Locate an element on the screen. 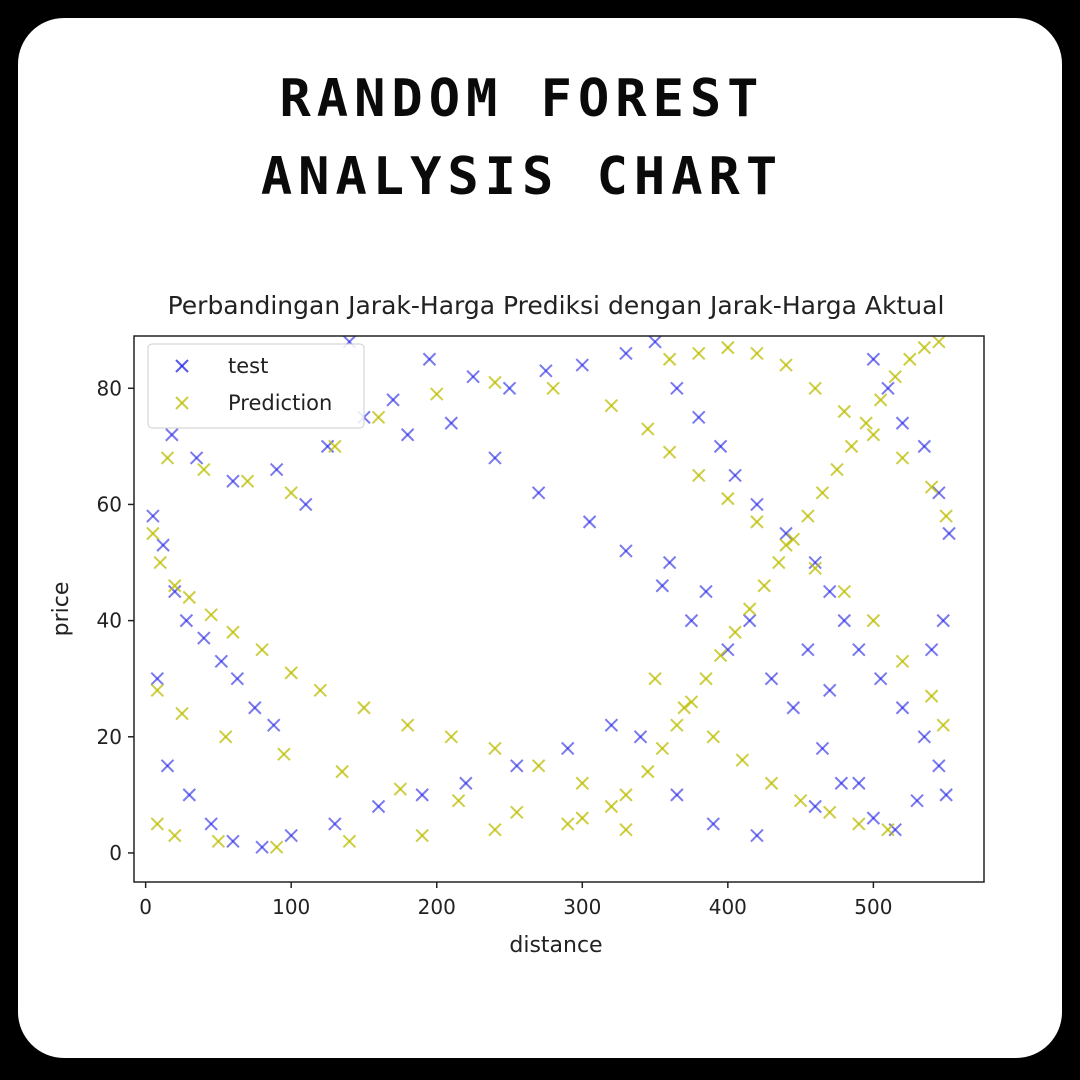 Image resolution: width=1080 pixels, height=1080 pixels. y-tick-label: 0 is located at coordinates (115, 853).